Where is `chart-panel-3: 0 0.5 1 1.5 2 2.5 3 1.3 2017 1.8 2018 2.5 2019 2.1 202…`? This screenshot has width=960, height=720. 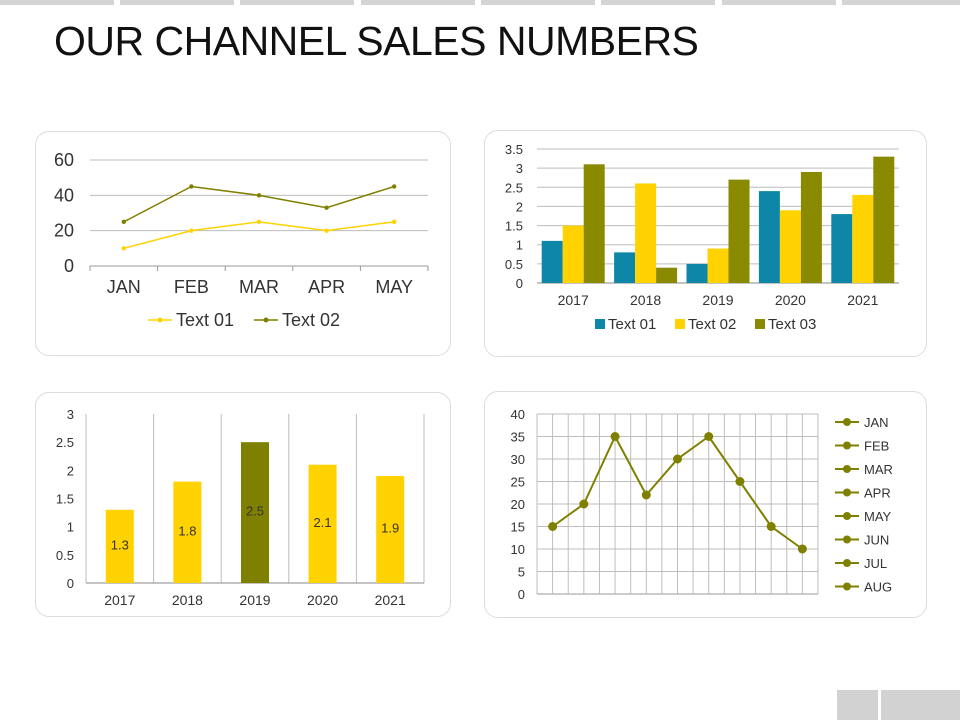 chart-panel-3: 0 0.5 1 1.5 2 2.5 3 1.3 2017 1.8 2018 2.5 2019 2.1 202… is located at coordinates (243, 504).